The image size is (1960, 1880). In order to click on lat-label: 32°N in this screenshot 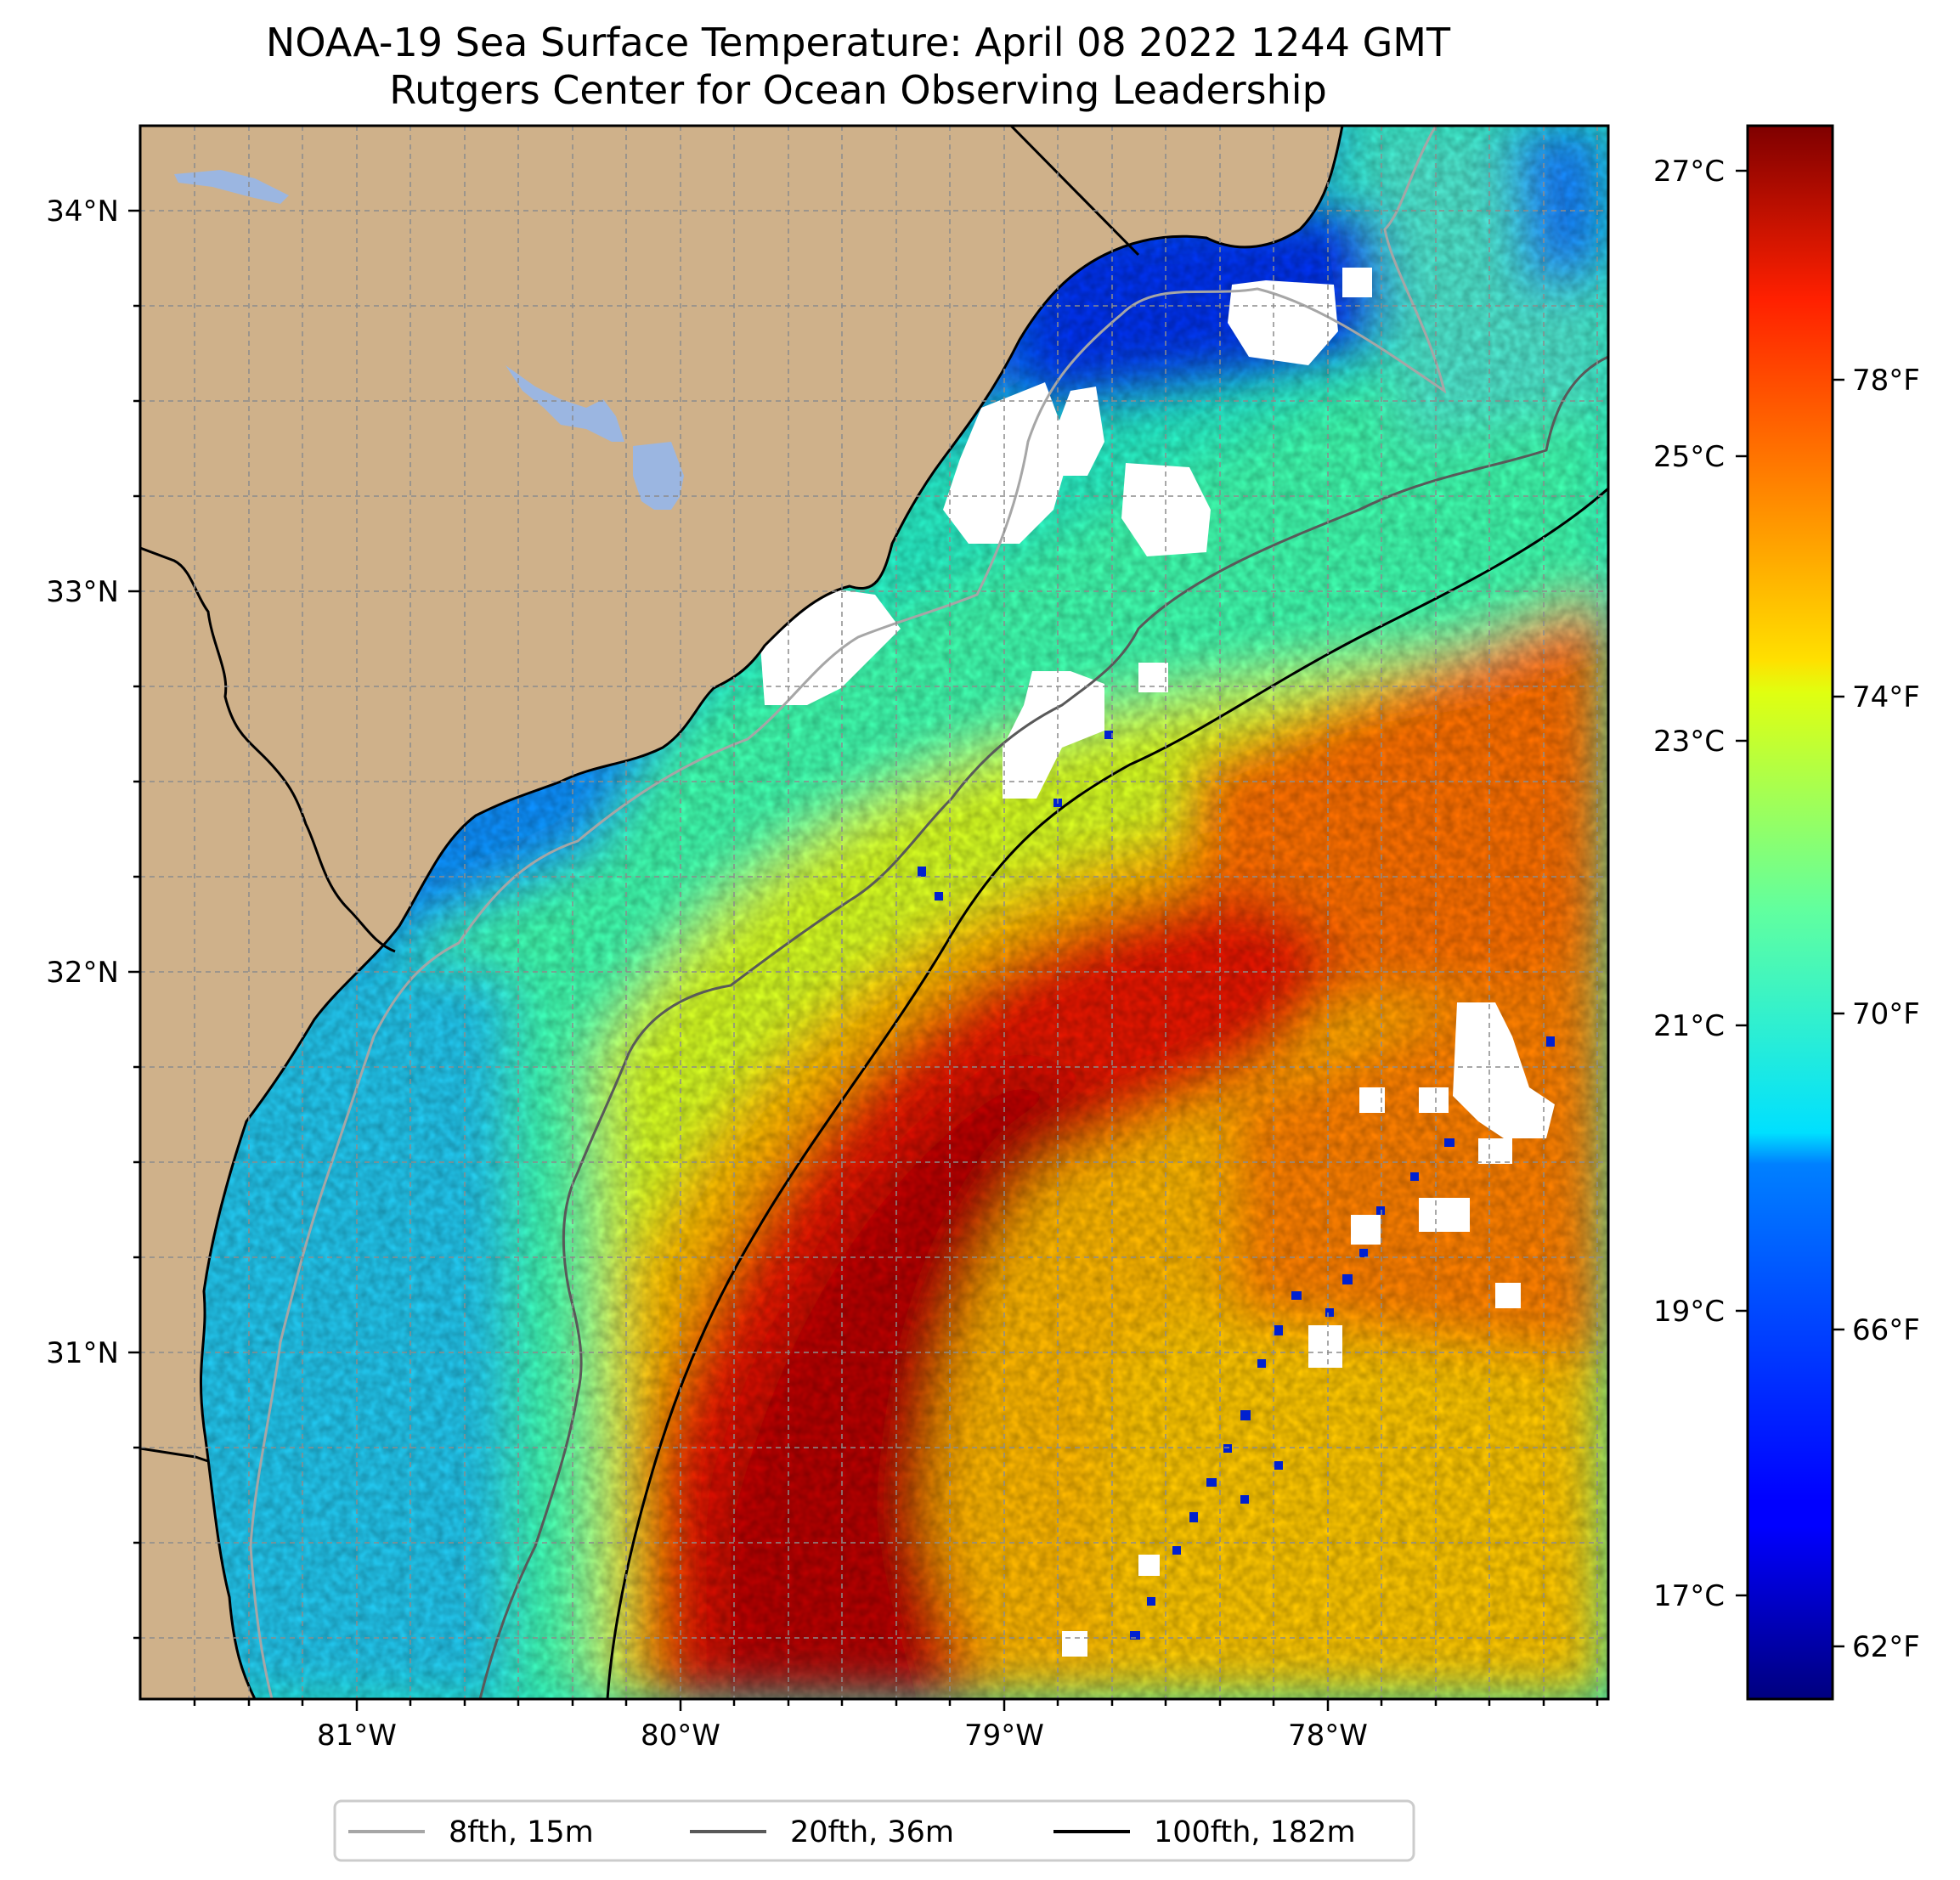, I will do `click(83, 973)`.